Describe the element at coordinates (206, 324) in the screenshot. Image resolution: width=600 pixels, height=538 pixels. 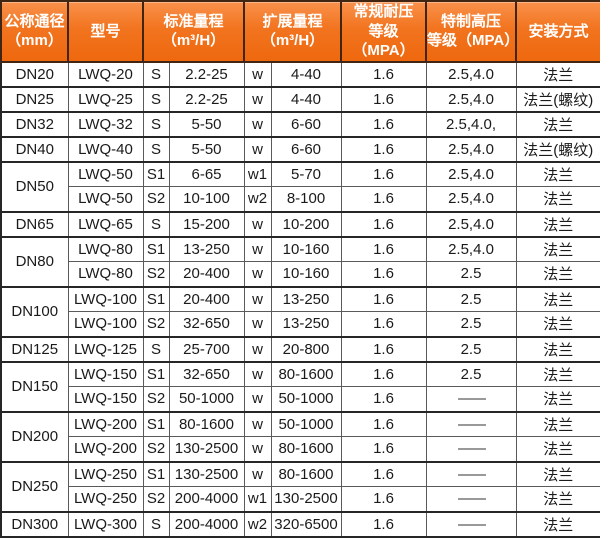
I see `cell-std-range: 32-650` at that location.